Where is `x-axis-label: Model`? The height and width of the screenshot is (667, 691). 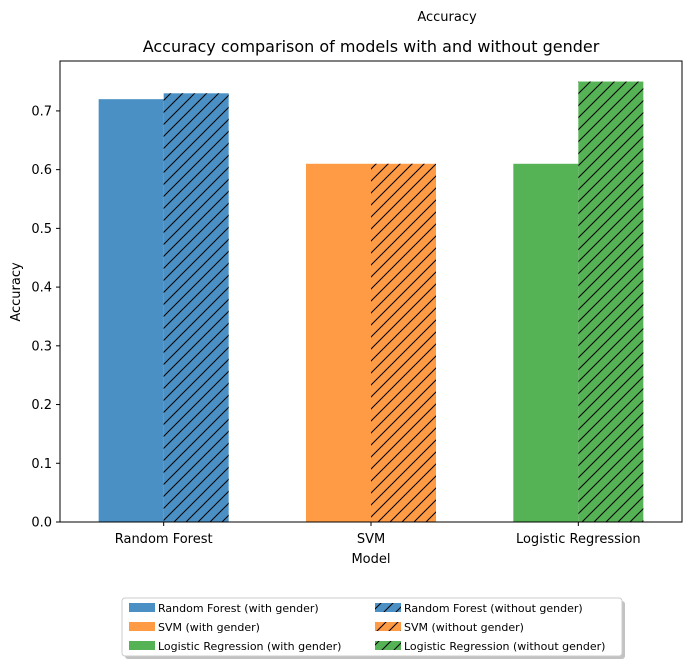 x-axis-label: Model is located at coordinates (370, 559).